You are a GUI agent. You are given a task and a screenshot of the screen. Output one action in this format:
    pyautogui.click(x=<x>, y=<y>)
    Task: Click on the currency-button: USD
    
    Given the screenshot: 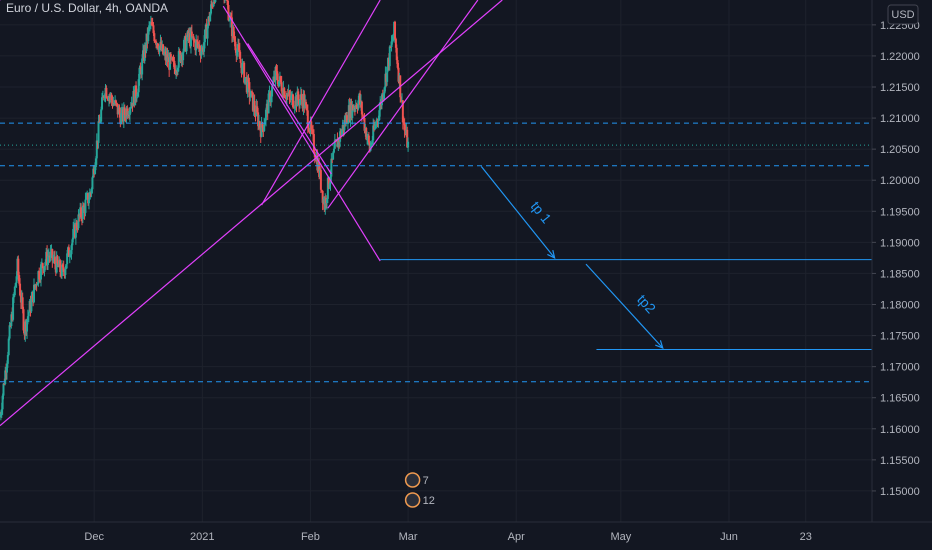 What is the action you would take?
    pyautogui.click(x=903, y=14)
    